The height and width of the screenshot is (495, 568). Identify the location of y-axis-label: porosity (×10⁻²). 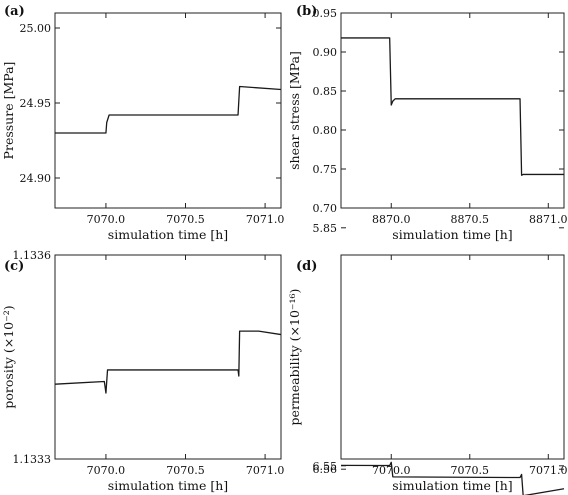
(8, 356).